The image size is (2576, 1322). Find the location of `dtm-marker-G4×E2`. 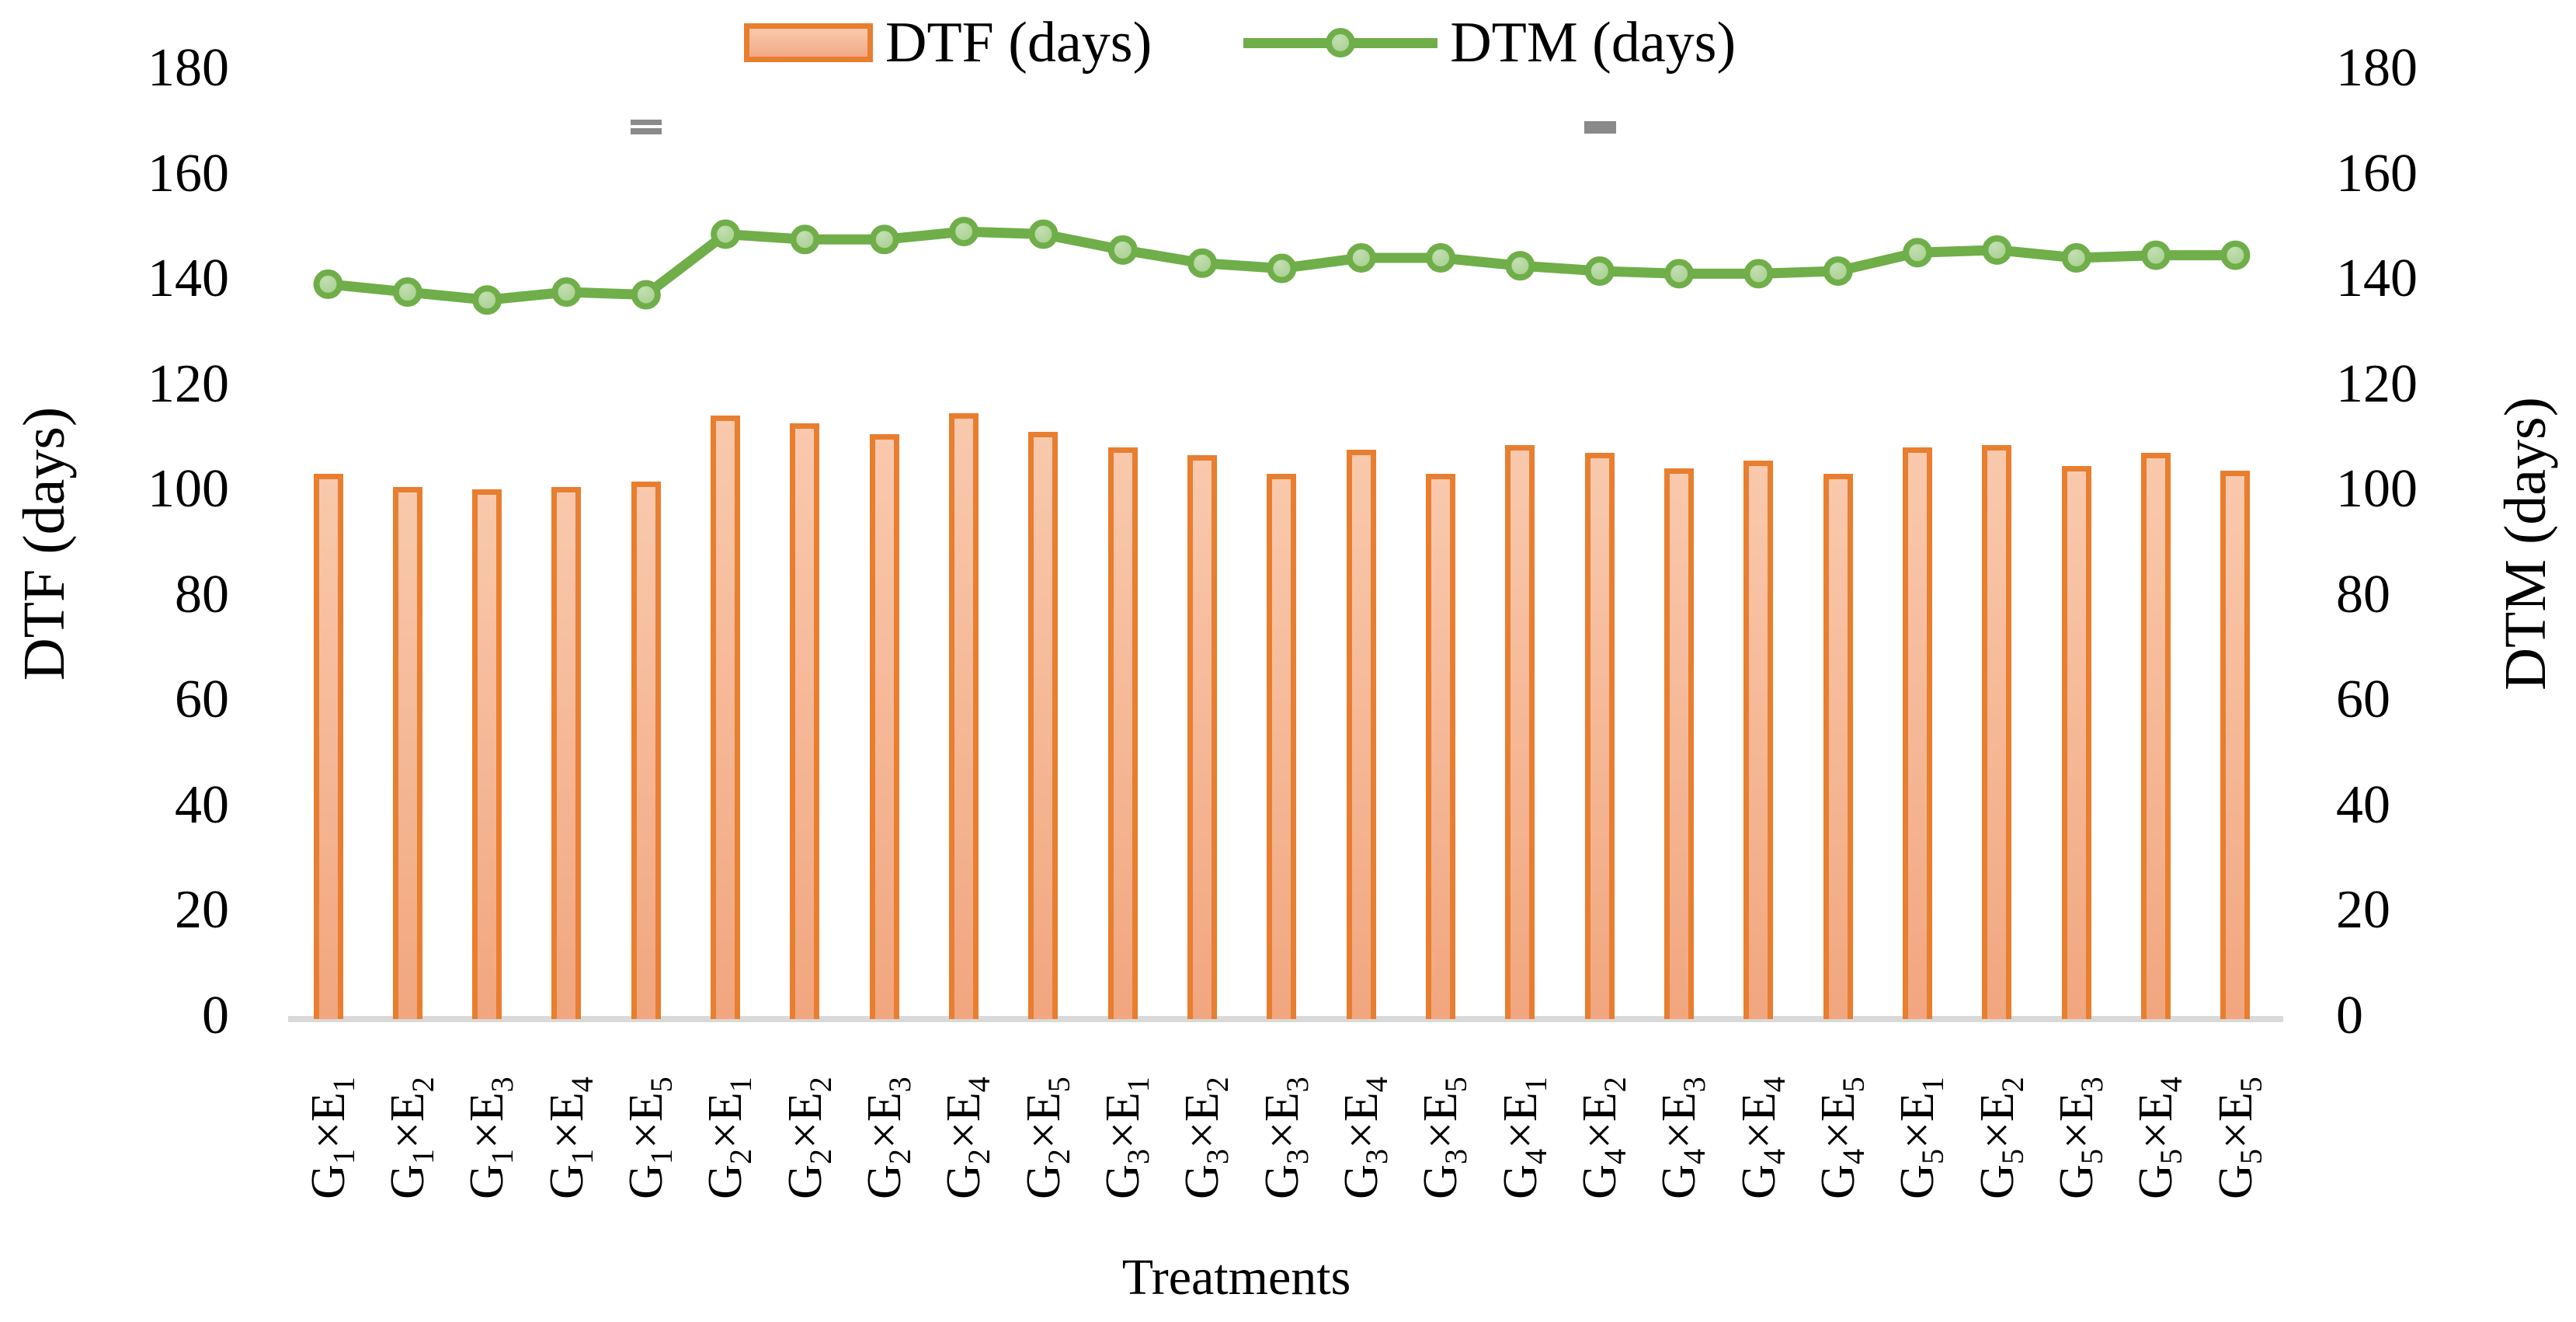

dtm-marker-G4×E2 is located at coordinates (1600, 271).